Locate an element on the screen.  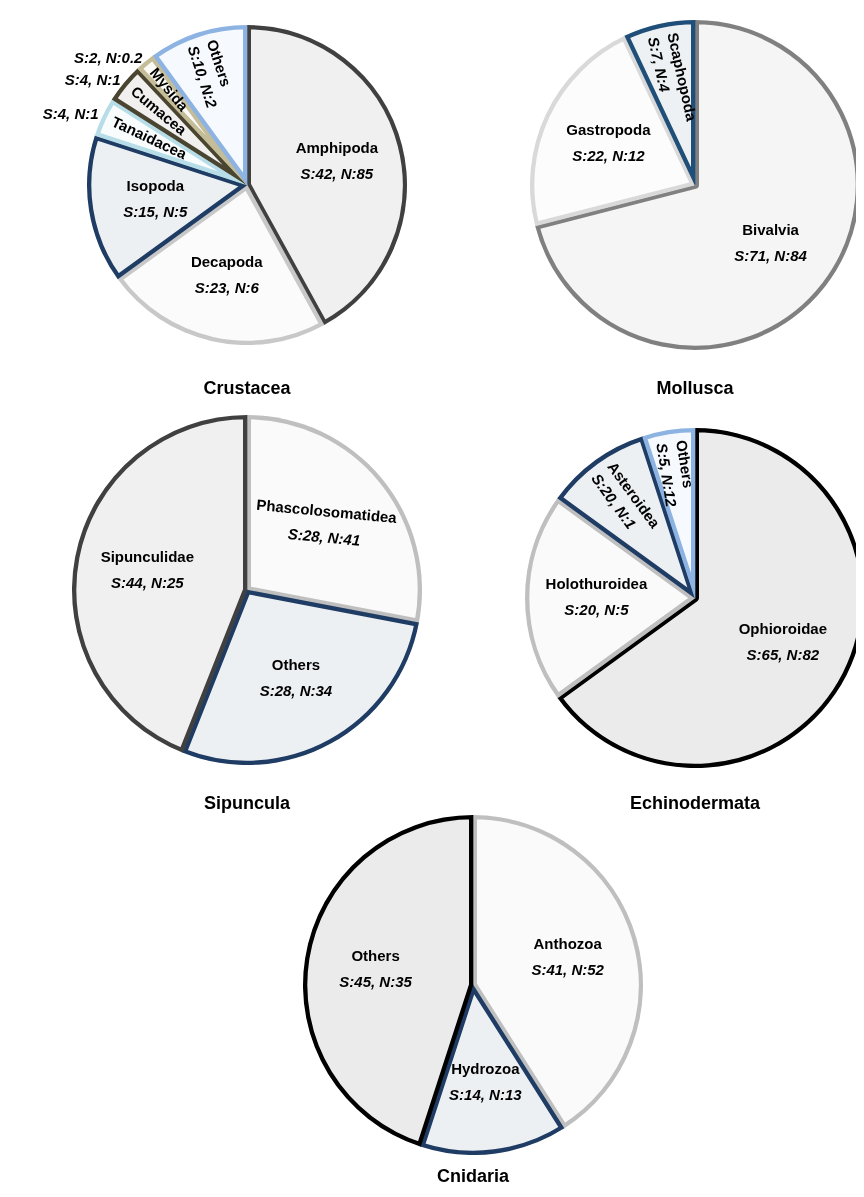
slice-label: Phascolosomatidea is located at coordinates (327, 511).